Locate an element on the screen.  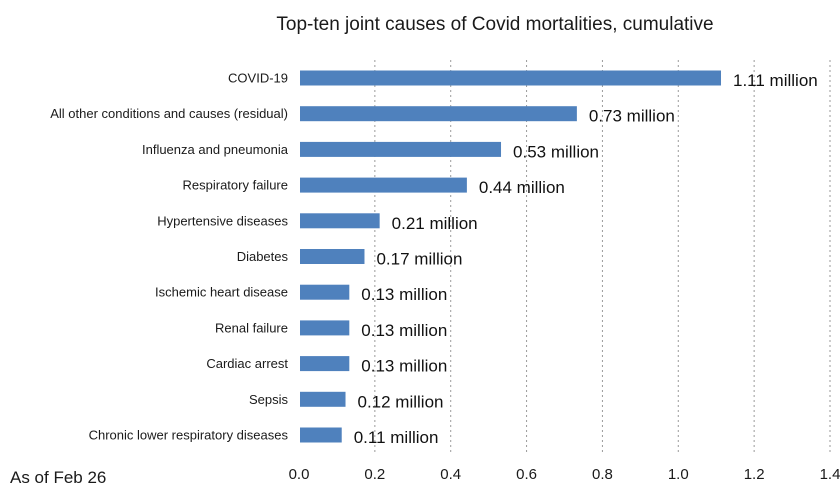
category-label: Influenza and pneumonia is located at coordinates (215, 149).